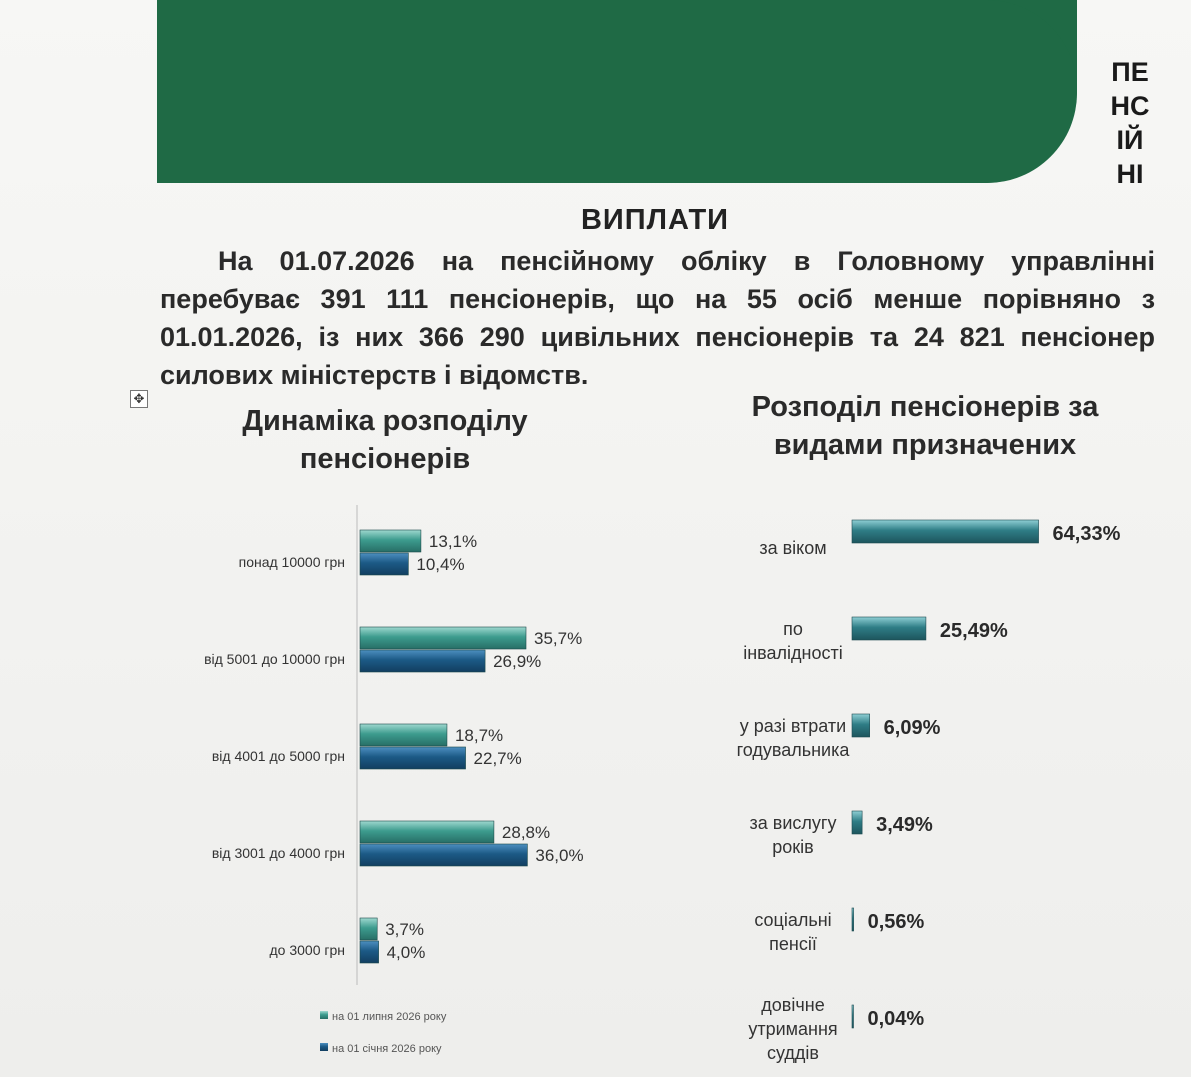  What do you see at coordinates (526, 832) in the screenshot?
I see `left-value-label: 28,8%` at bounding box center [526, 832].